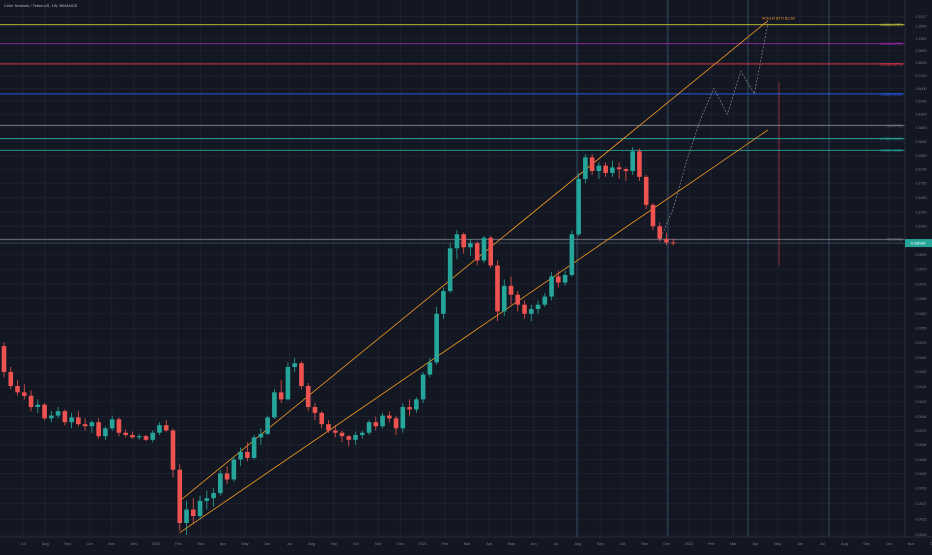  Describe the element at coordinates (921, 358) in the screenshot. I see `price-tick-label: 0.0181` at that location.